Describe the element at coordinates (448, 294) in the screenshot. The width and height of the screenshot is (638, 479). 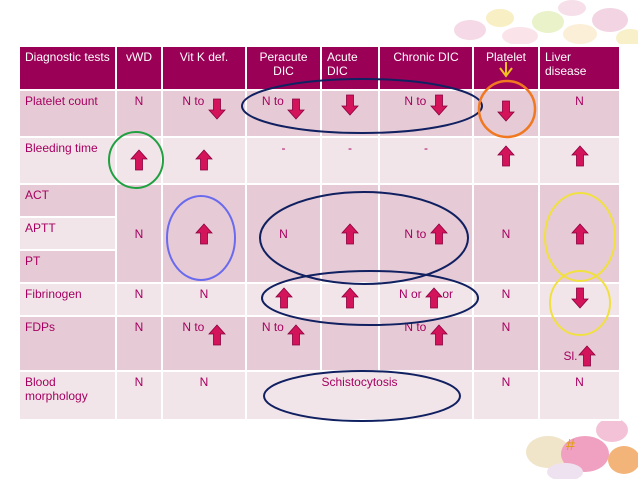
I see `cell-text: or` at that location.